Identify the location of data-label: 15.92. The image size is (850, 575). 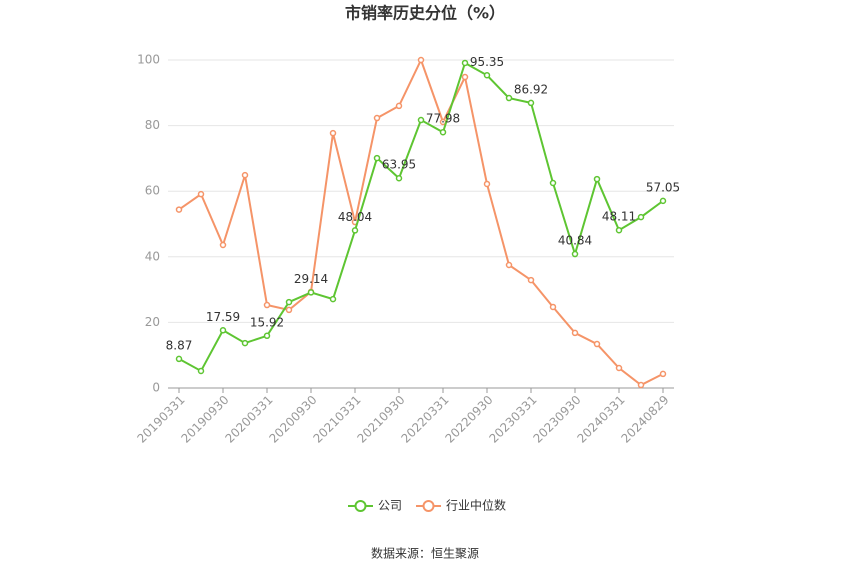
(267, 322).